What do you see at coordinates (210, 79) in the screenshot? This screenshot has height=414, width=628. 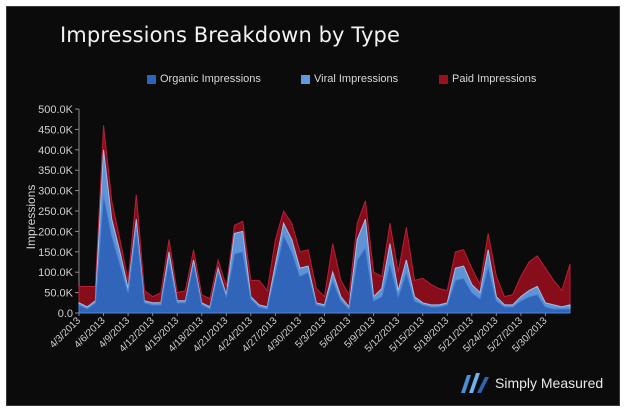 I see `legend-label-organic: Organic Impressions` at bounding box center [210, 79].